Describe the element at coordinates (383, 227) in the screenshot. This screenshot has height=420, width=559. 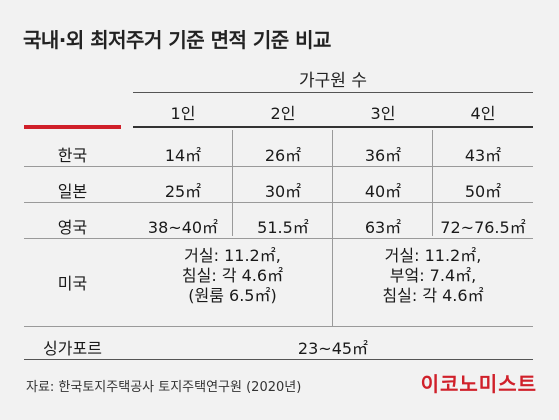
I see `table-cell: 63㎡` at that location.